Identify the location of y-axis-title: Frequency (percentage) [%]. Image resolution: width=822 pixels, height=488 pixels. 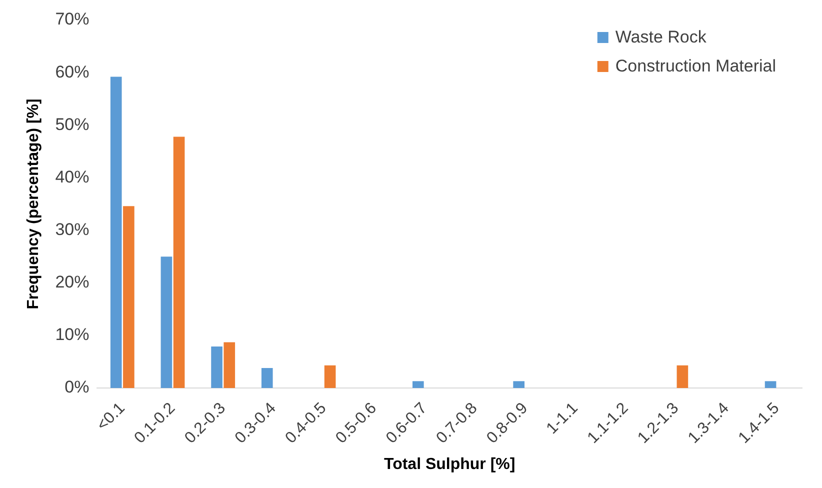
(33, 204).